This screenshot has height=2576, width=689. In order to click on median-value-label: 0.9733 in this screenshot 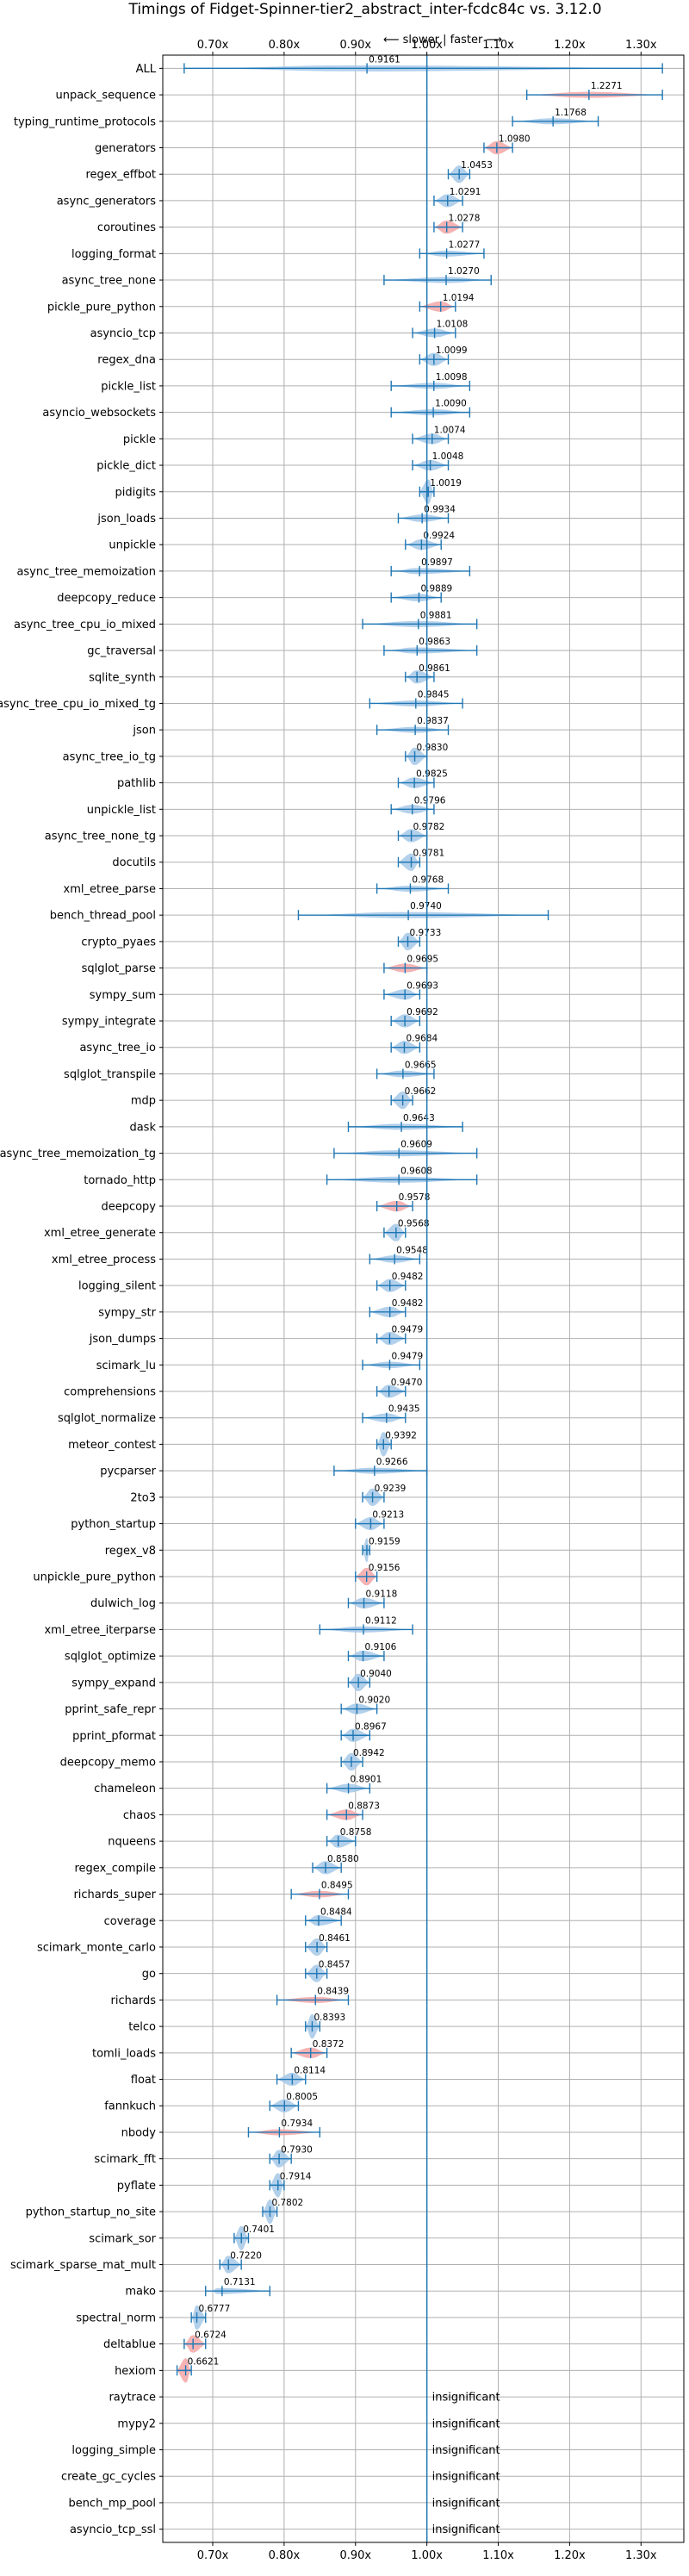, I will do `click(426, 933)`.